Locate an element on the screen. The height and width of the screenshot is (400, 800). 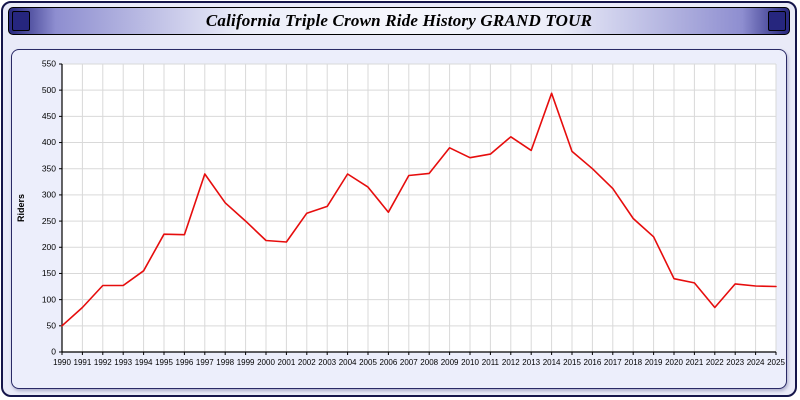
svg-text: 2001 is located at coordinates (287, 362).